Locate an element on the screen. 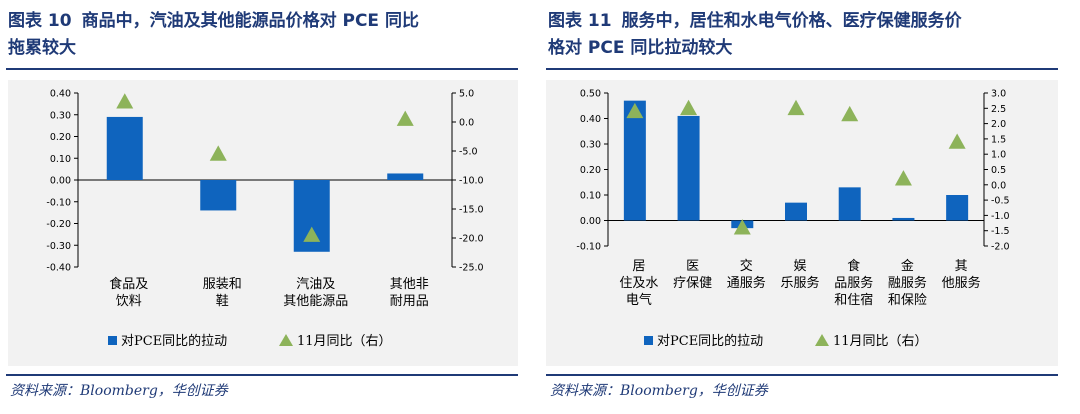 The width and height of the screenshot is (1080, 414). right-tick-label: 2.5 is located at coordinates (998, 109).